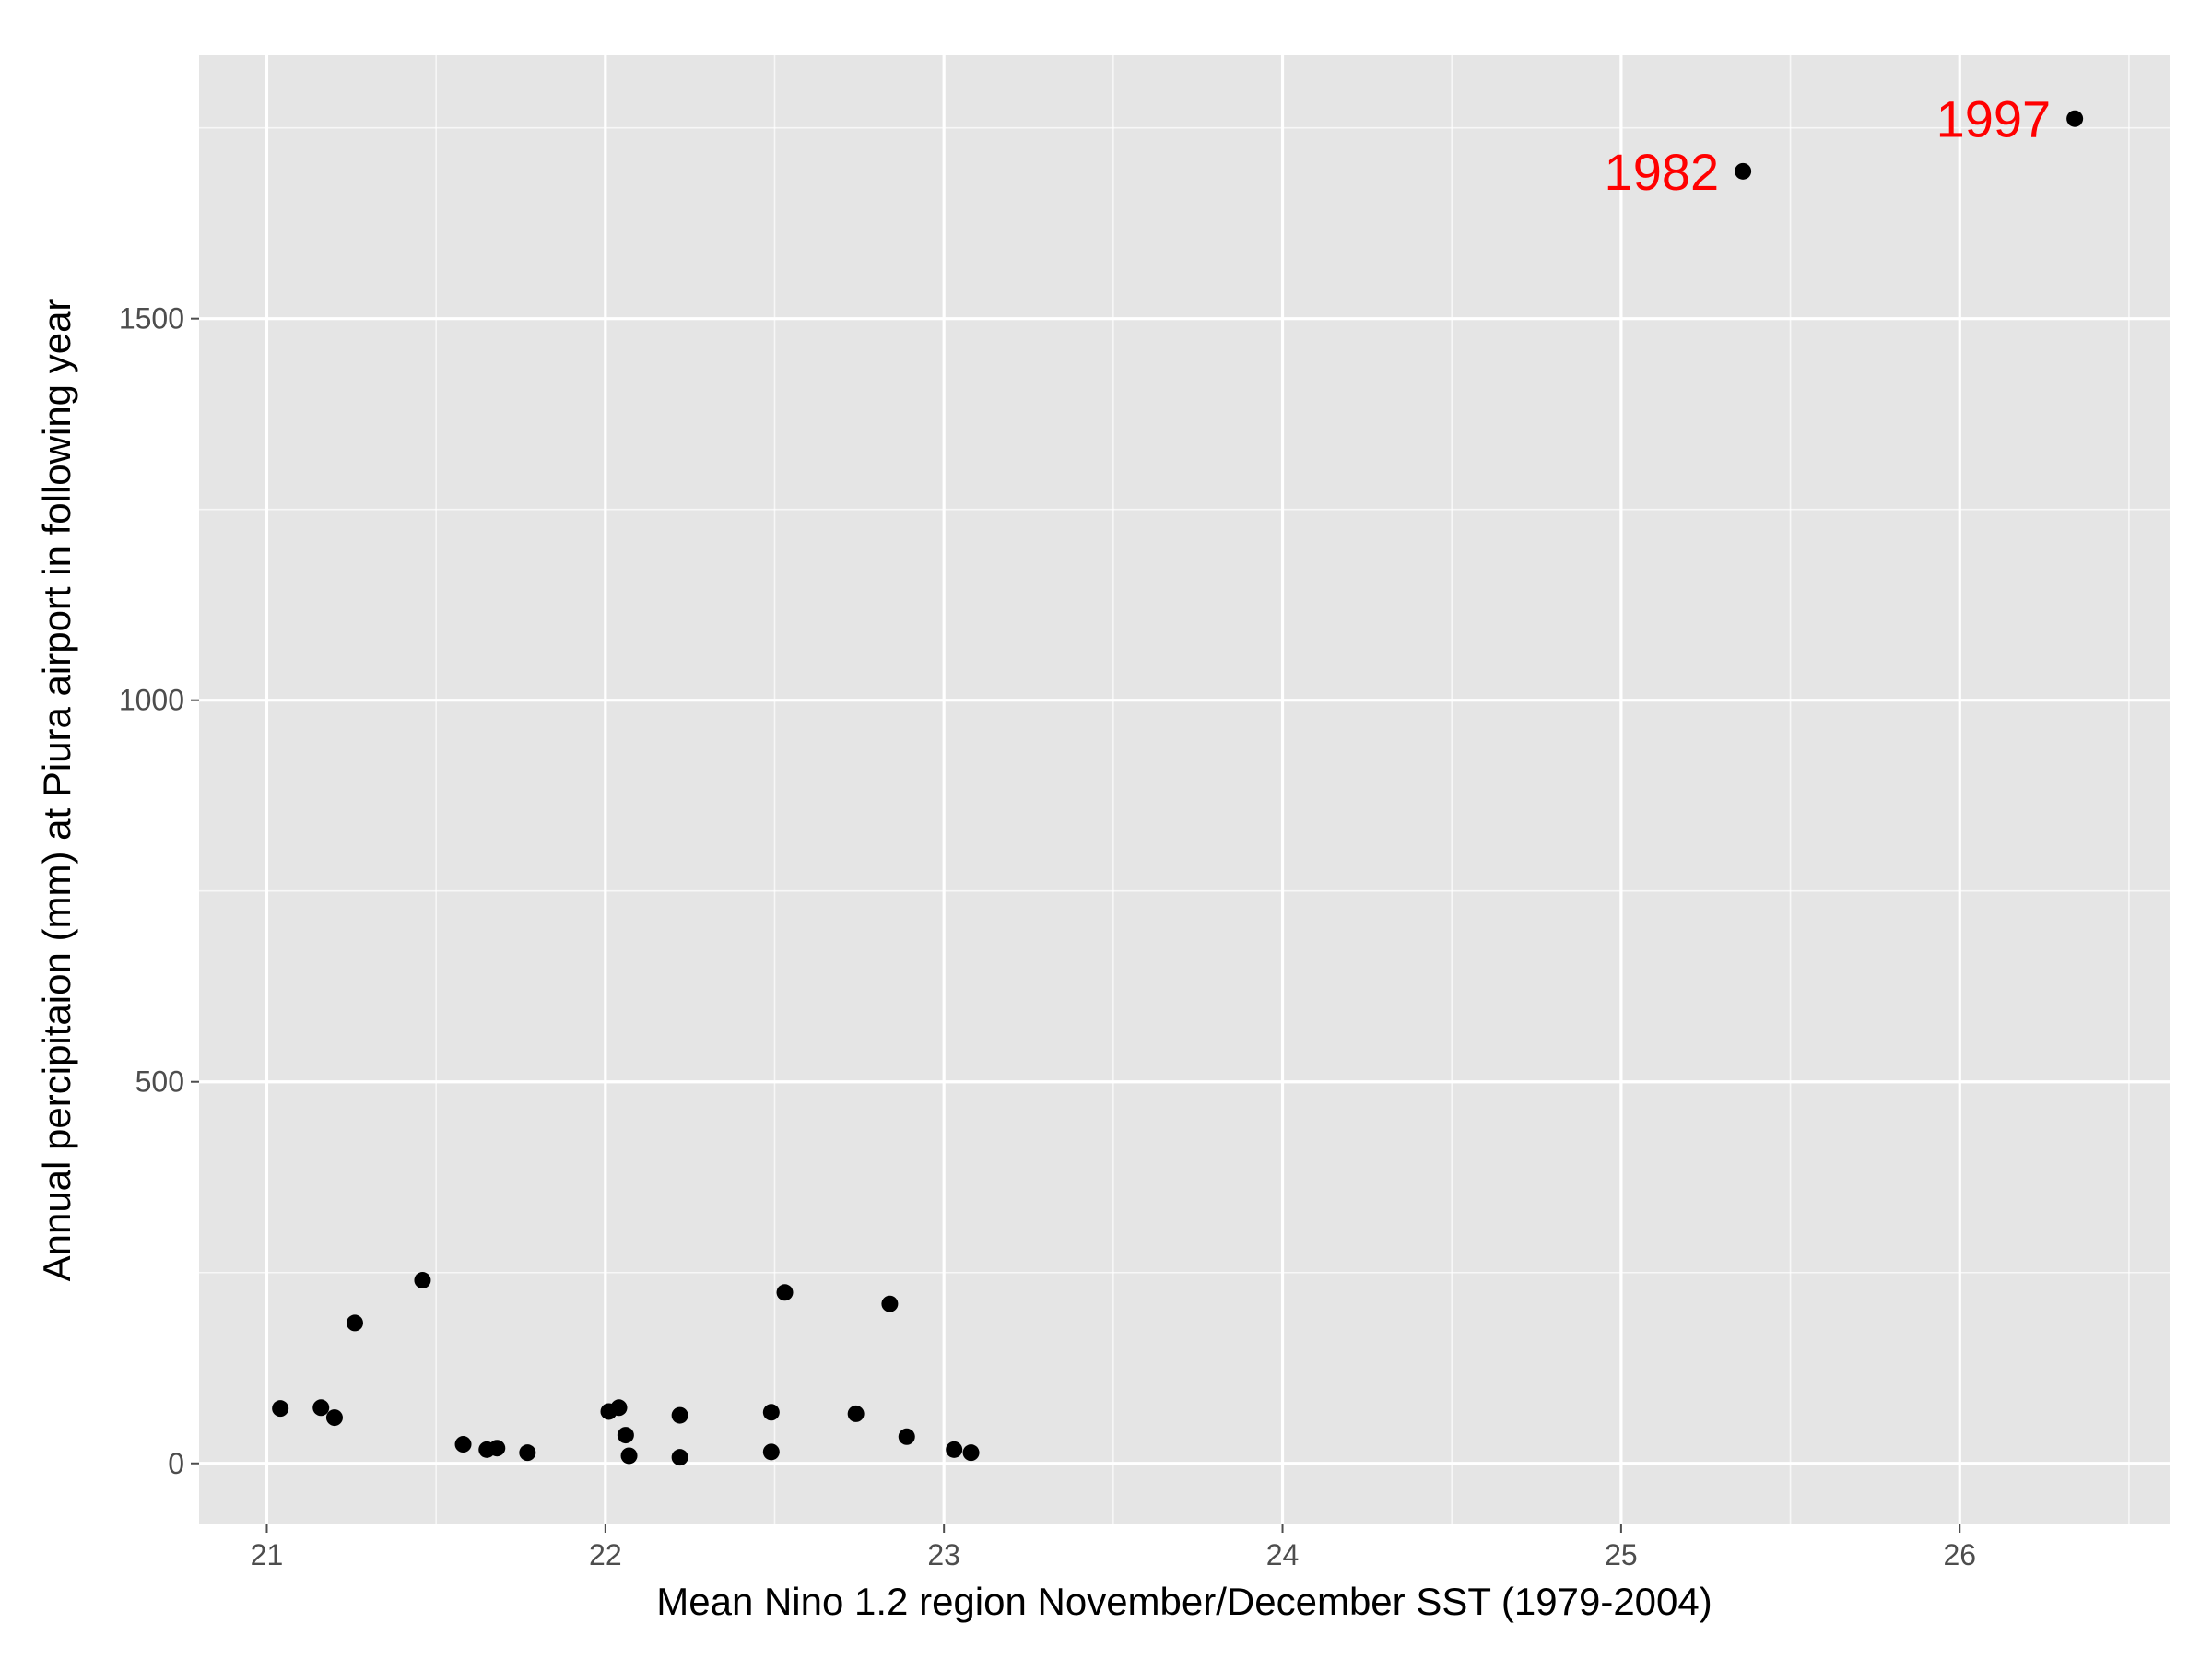 The width and height of the screenshot is (2212, 1659). I want to click on point-annotations: 1982 1997, so click(1828, 145).